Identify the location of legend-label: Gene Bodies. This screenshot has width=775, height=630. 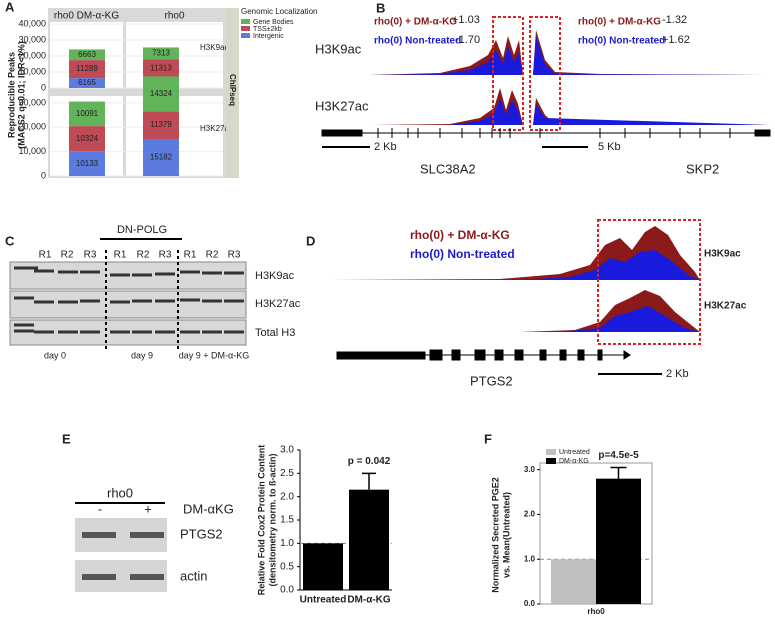
(273, 22).